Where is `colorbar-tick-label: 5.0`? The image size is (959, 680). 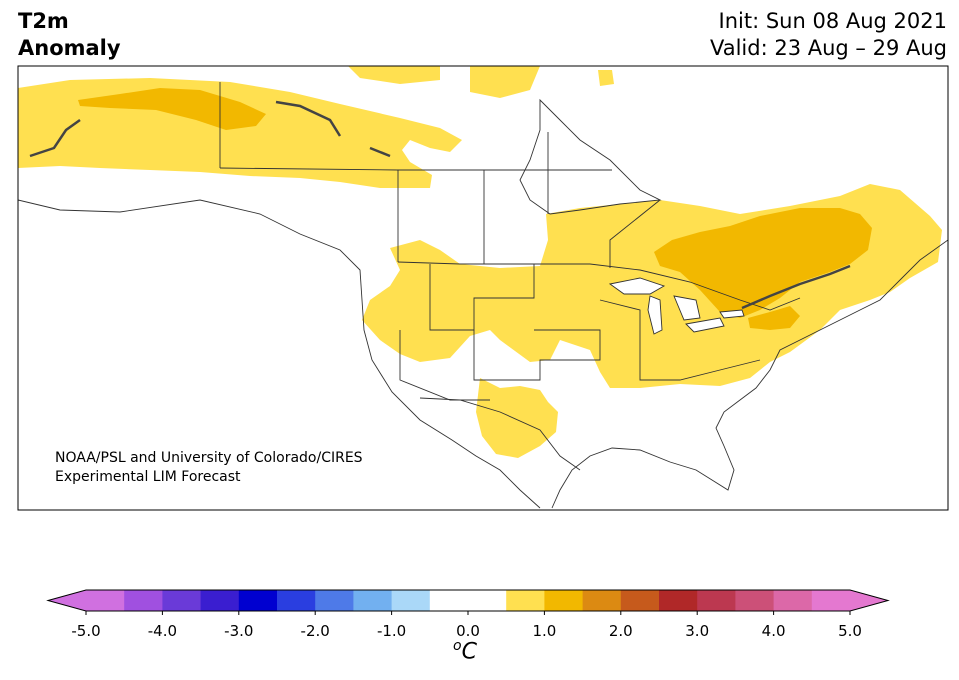 colorbar-tick-label: 5.0 is located at coordinates (850, 631).